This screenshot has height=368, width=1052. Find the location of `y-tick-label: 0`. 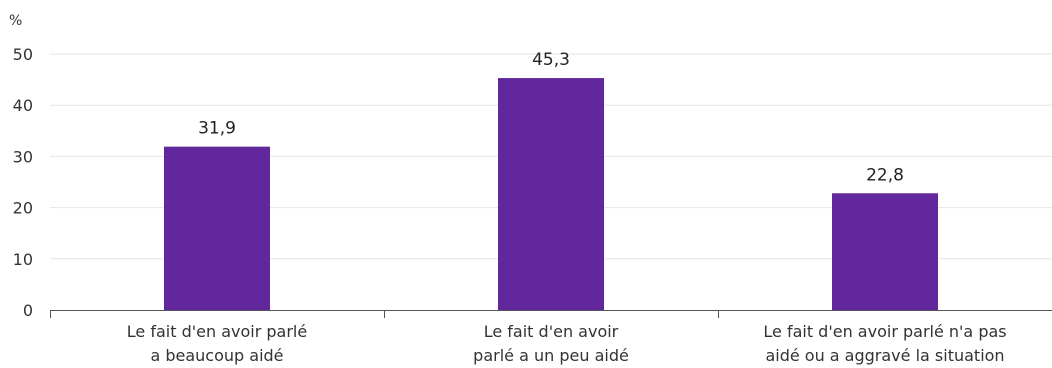

y-tick-label: 0 is located at coordinates (28, 310).